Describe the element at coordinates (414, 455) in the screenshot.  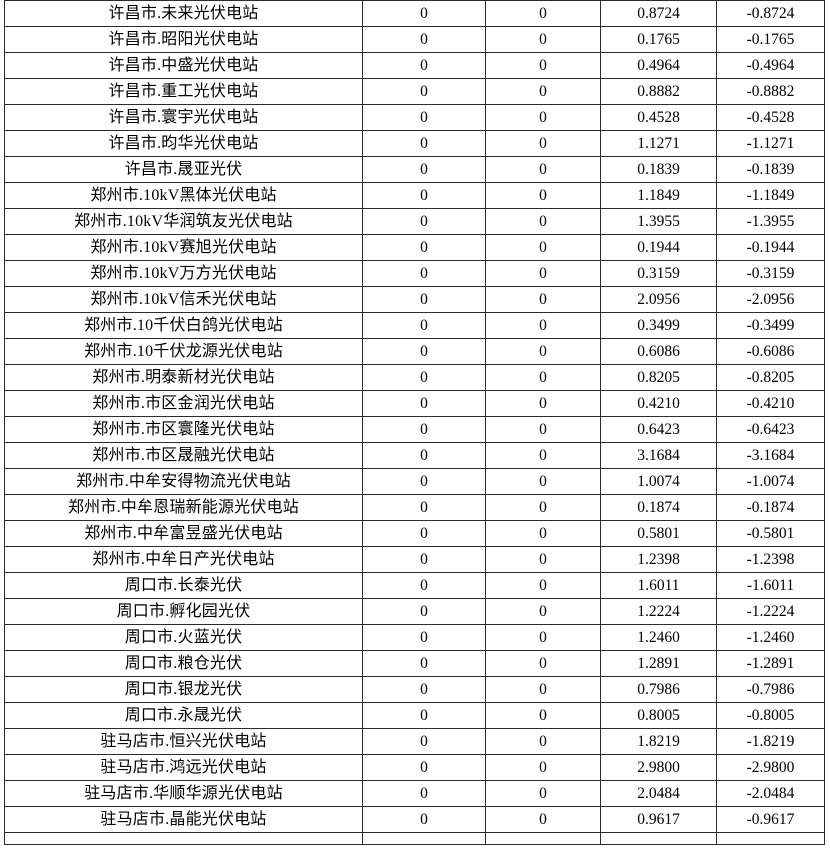
I see `table-row: 郑州市.市区晟融光伏电站 0 0 3.1684 -3.1684` at that location.